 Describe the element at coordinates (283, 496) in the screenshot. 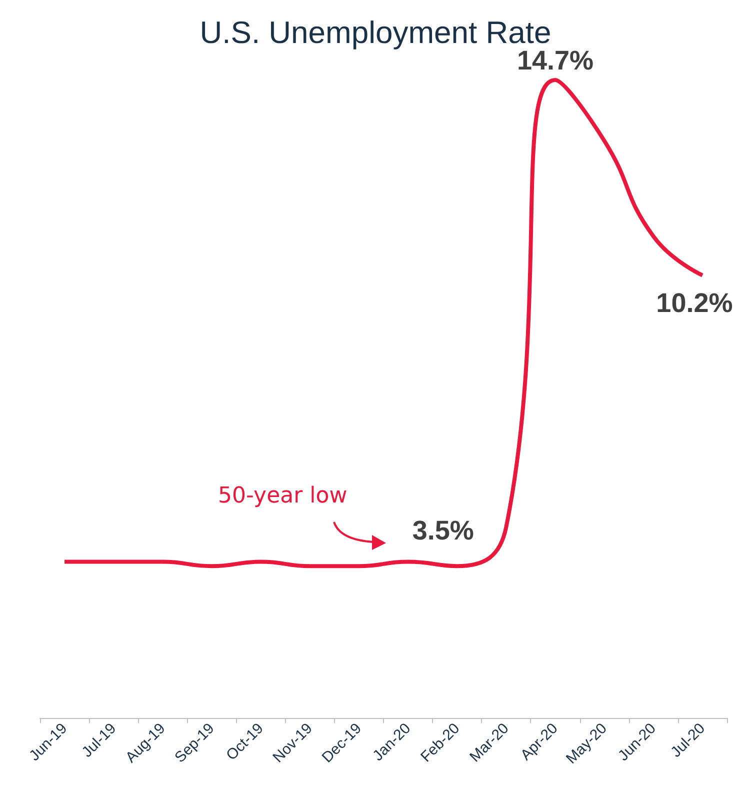

I see `annotation: 50-year low` at that location.